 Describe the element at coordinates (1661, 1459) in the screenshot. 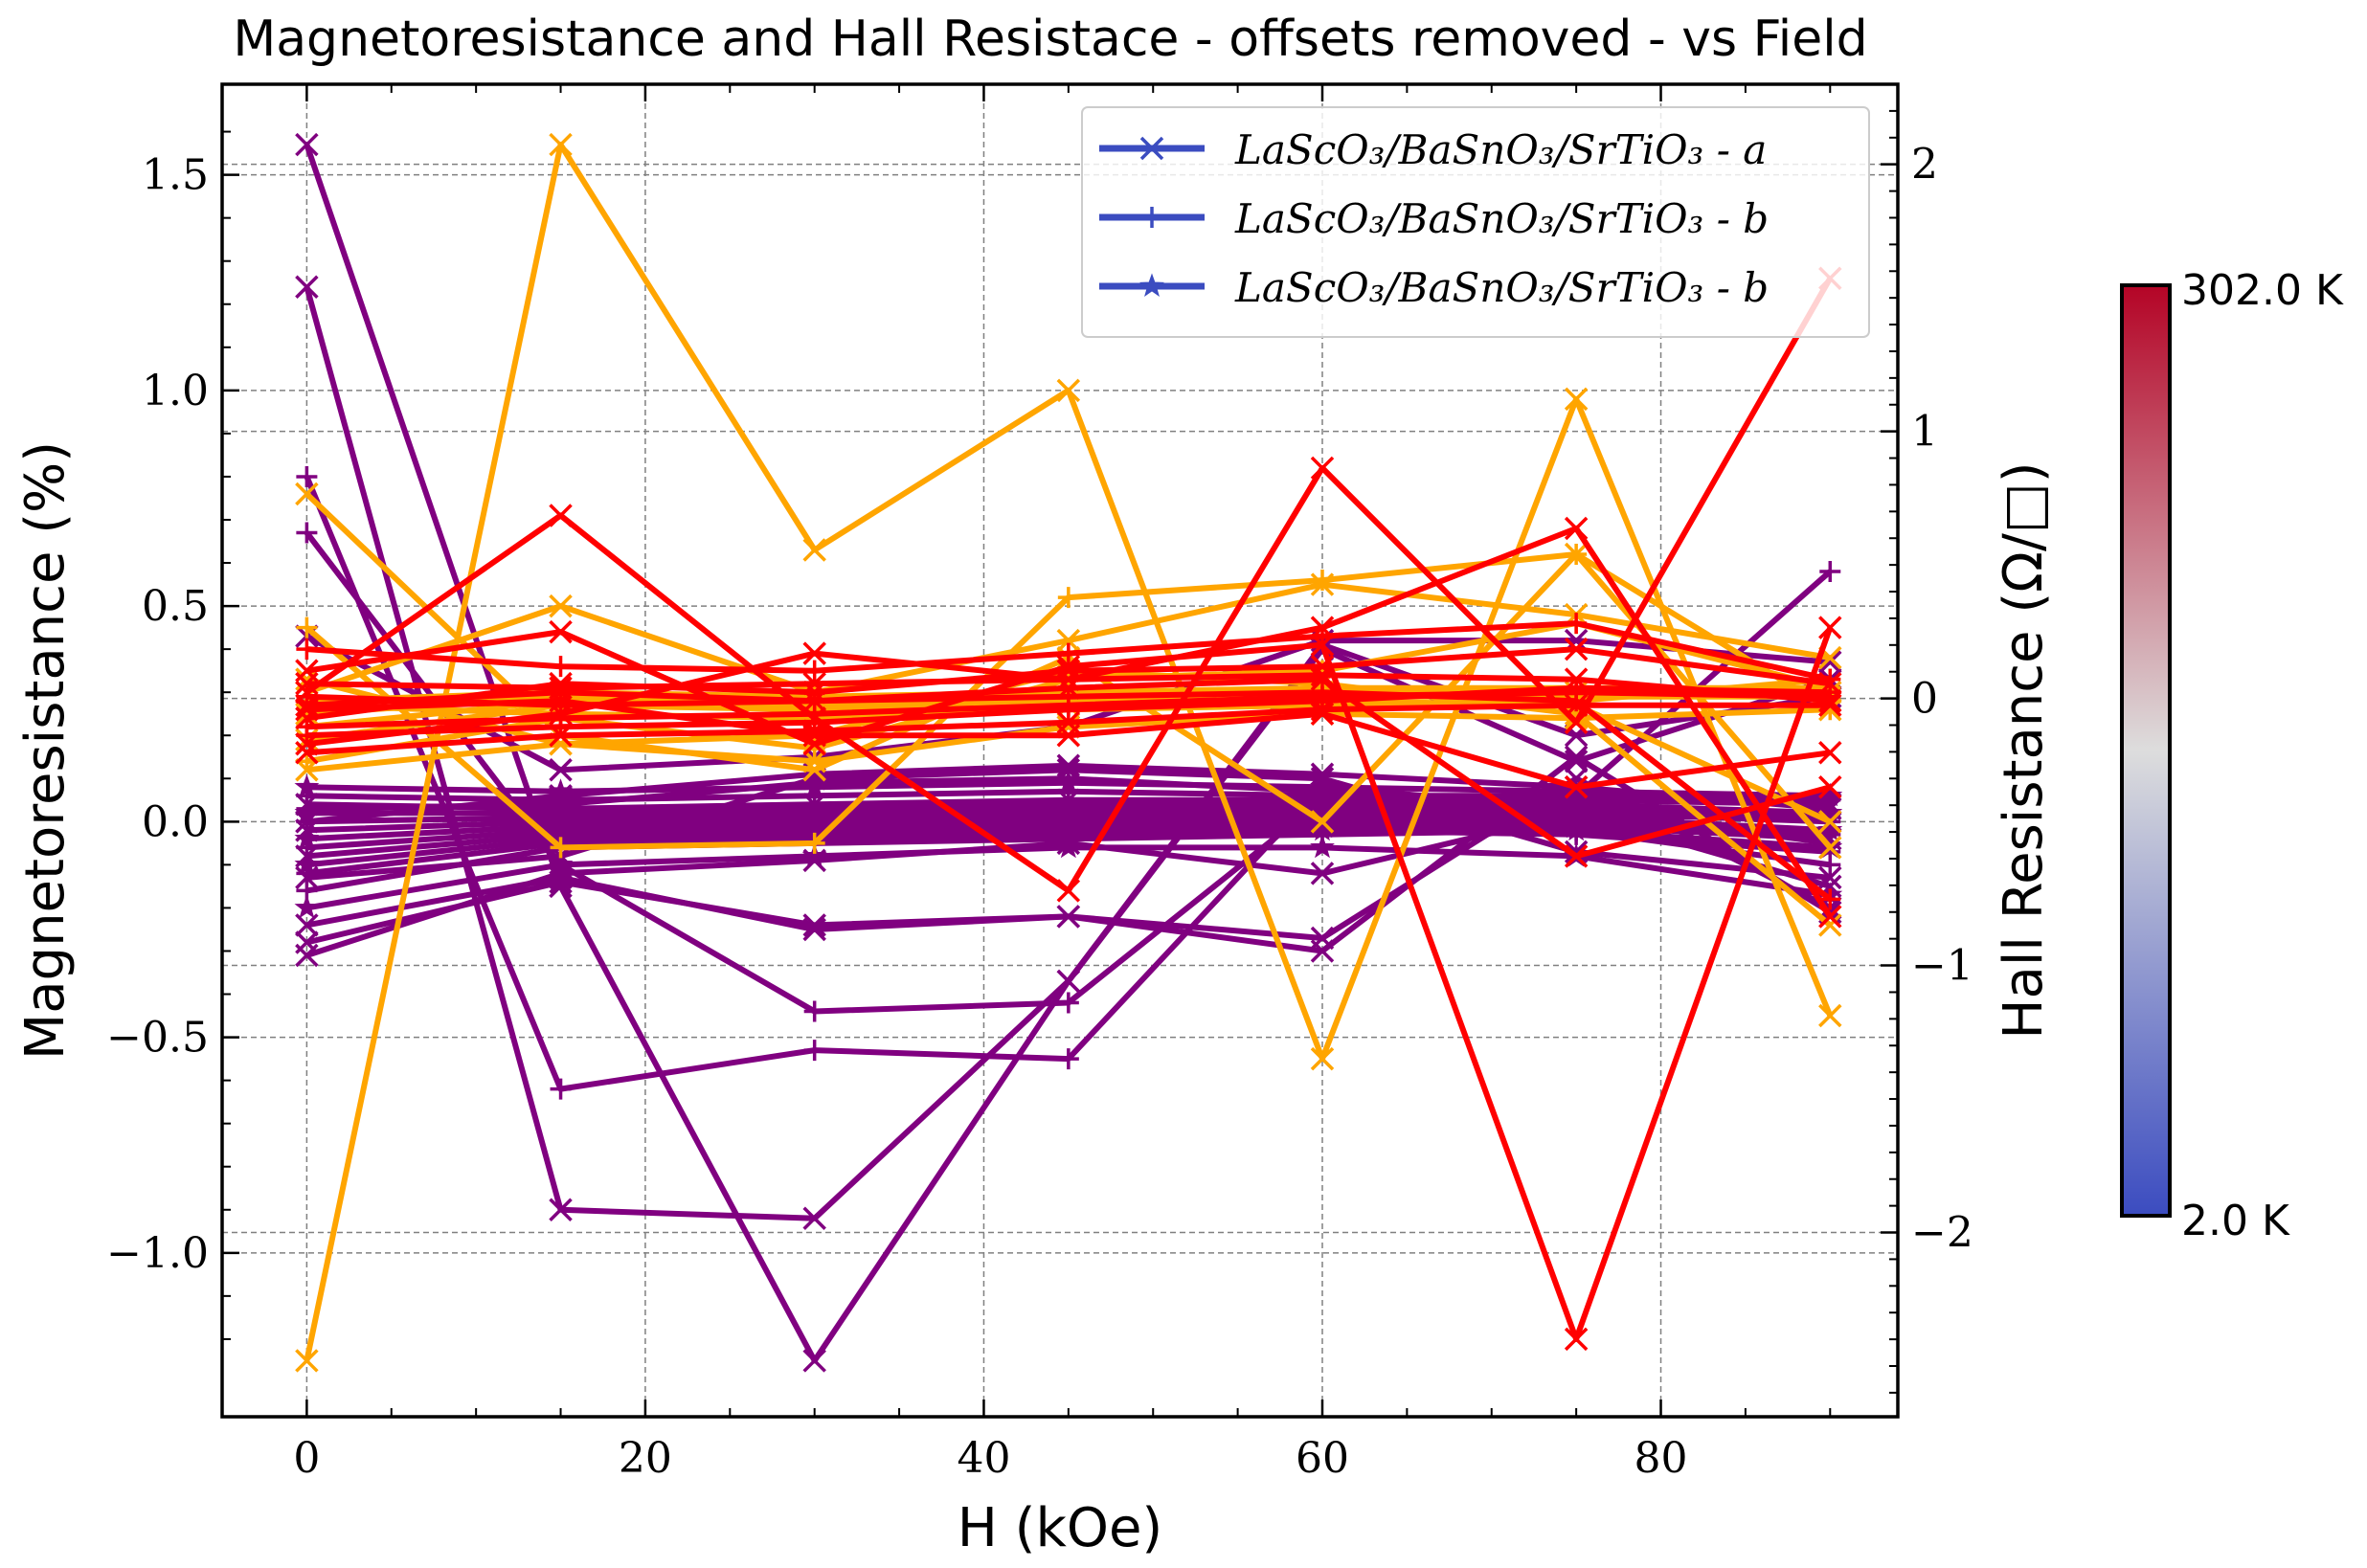

I see `x-tick-label: 80` at that location.